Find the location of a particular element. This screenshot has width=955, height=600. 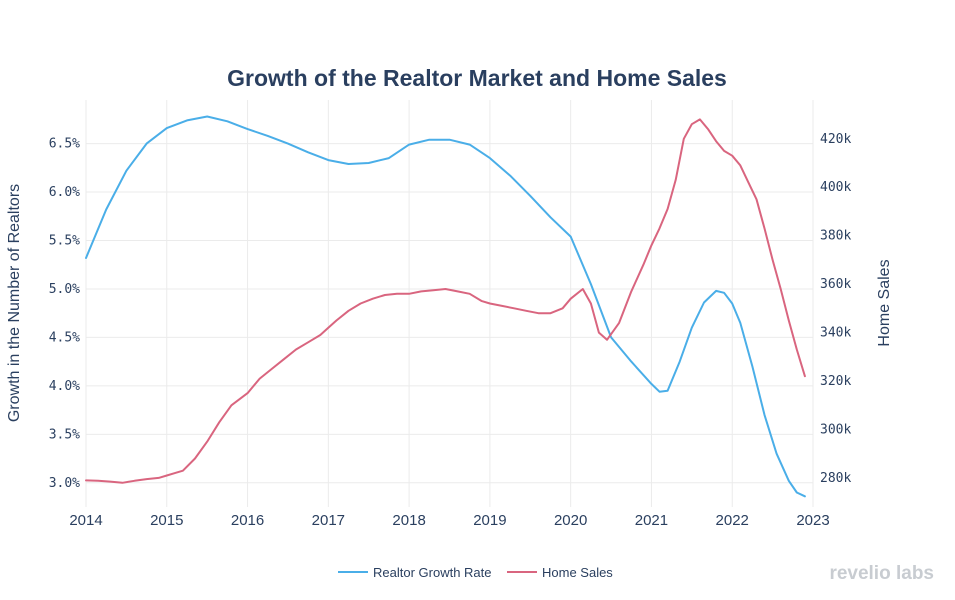

y-left-tick-label-6.0%: 6.0% is located at coordinates (64, 192).